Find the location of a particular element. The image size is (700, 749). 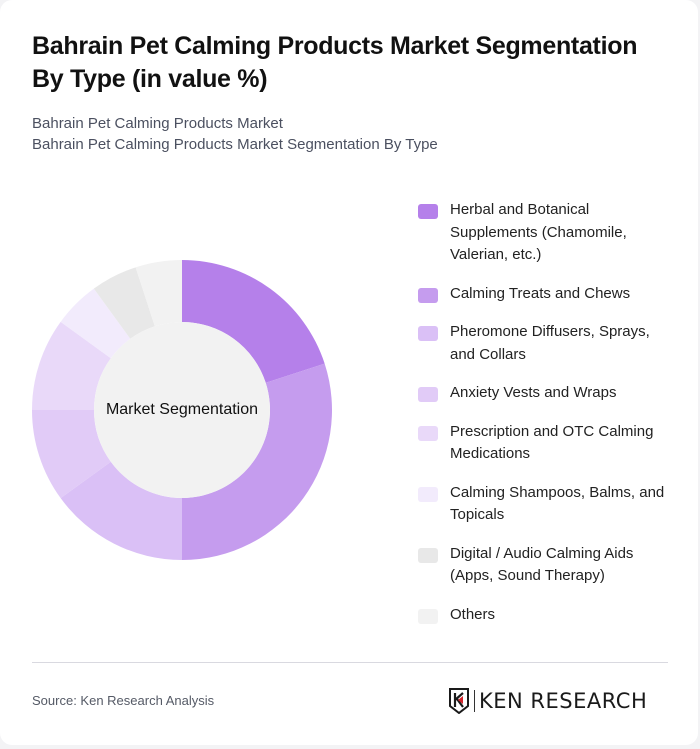

logo-text: KEN RESEARCH is located at coordinates (563, 701).